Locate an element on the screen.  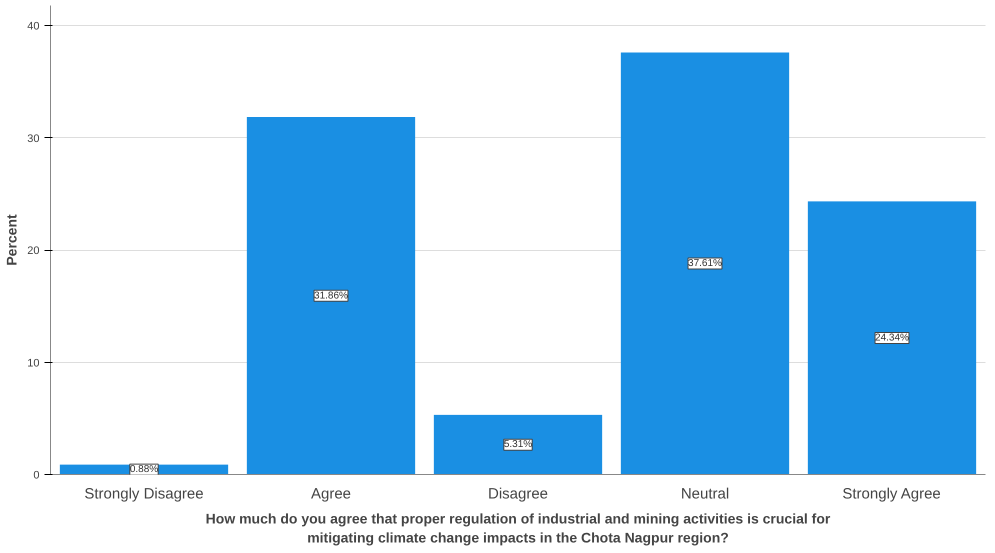
y-tick-label: 40 is located at coordinates (33, 26).